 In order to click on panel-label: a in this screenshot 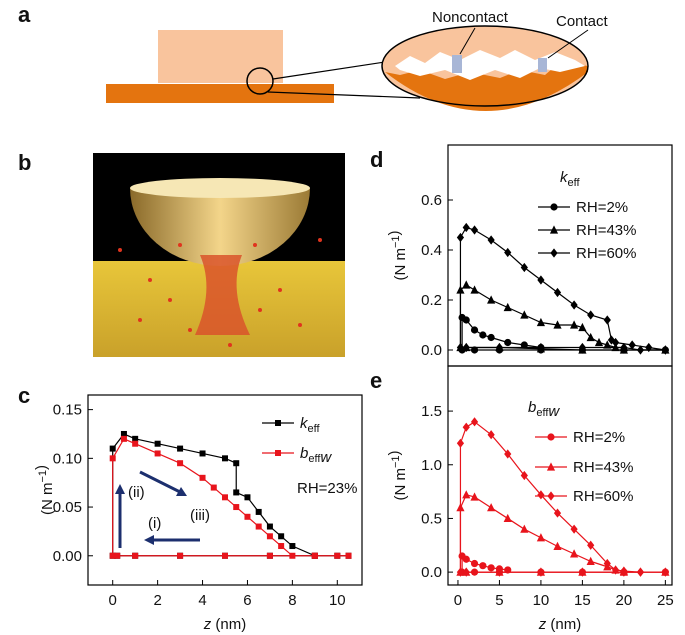, I will do `click(24, 14)`.